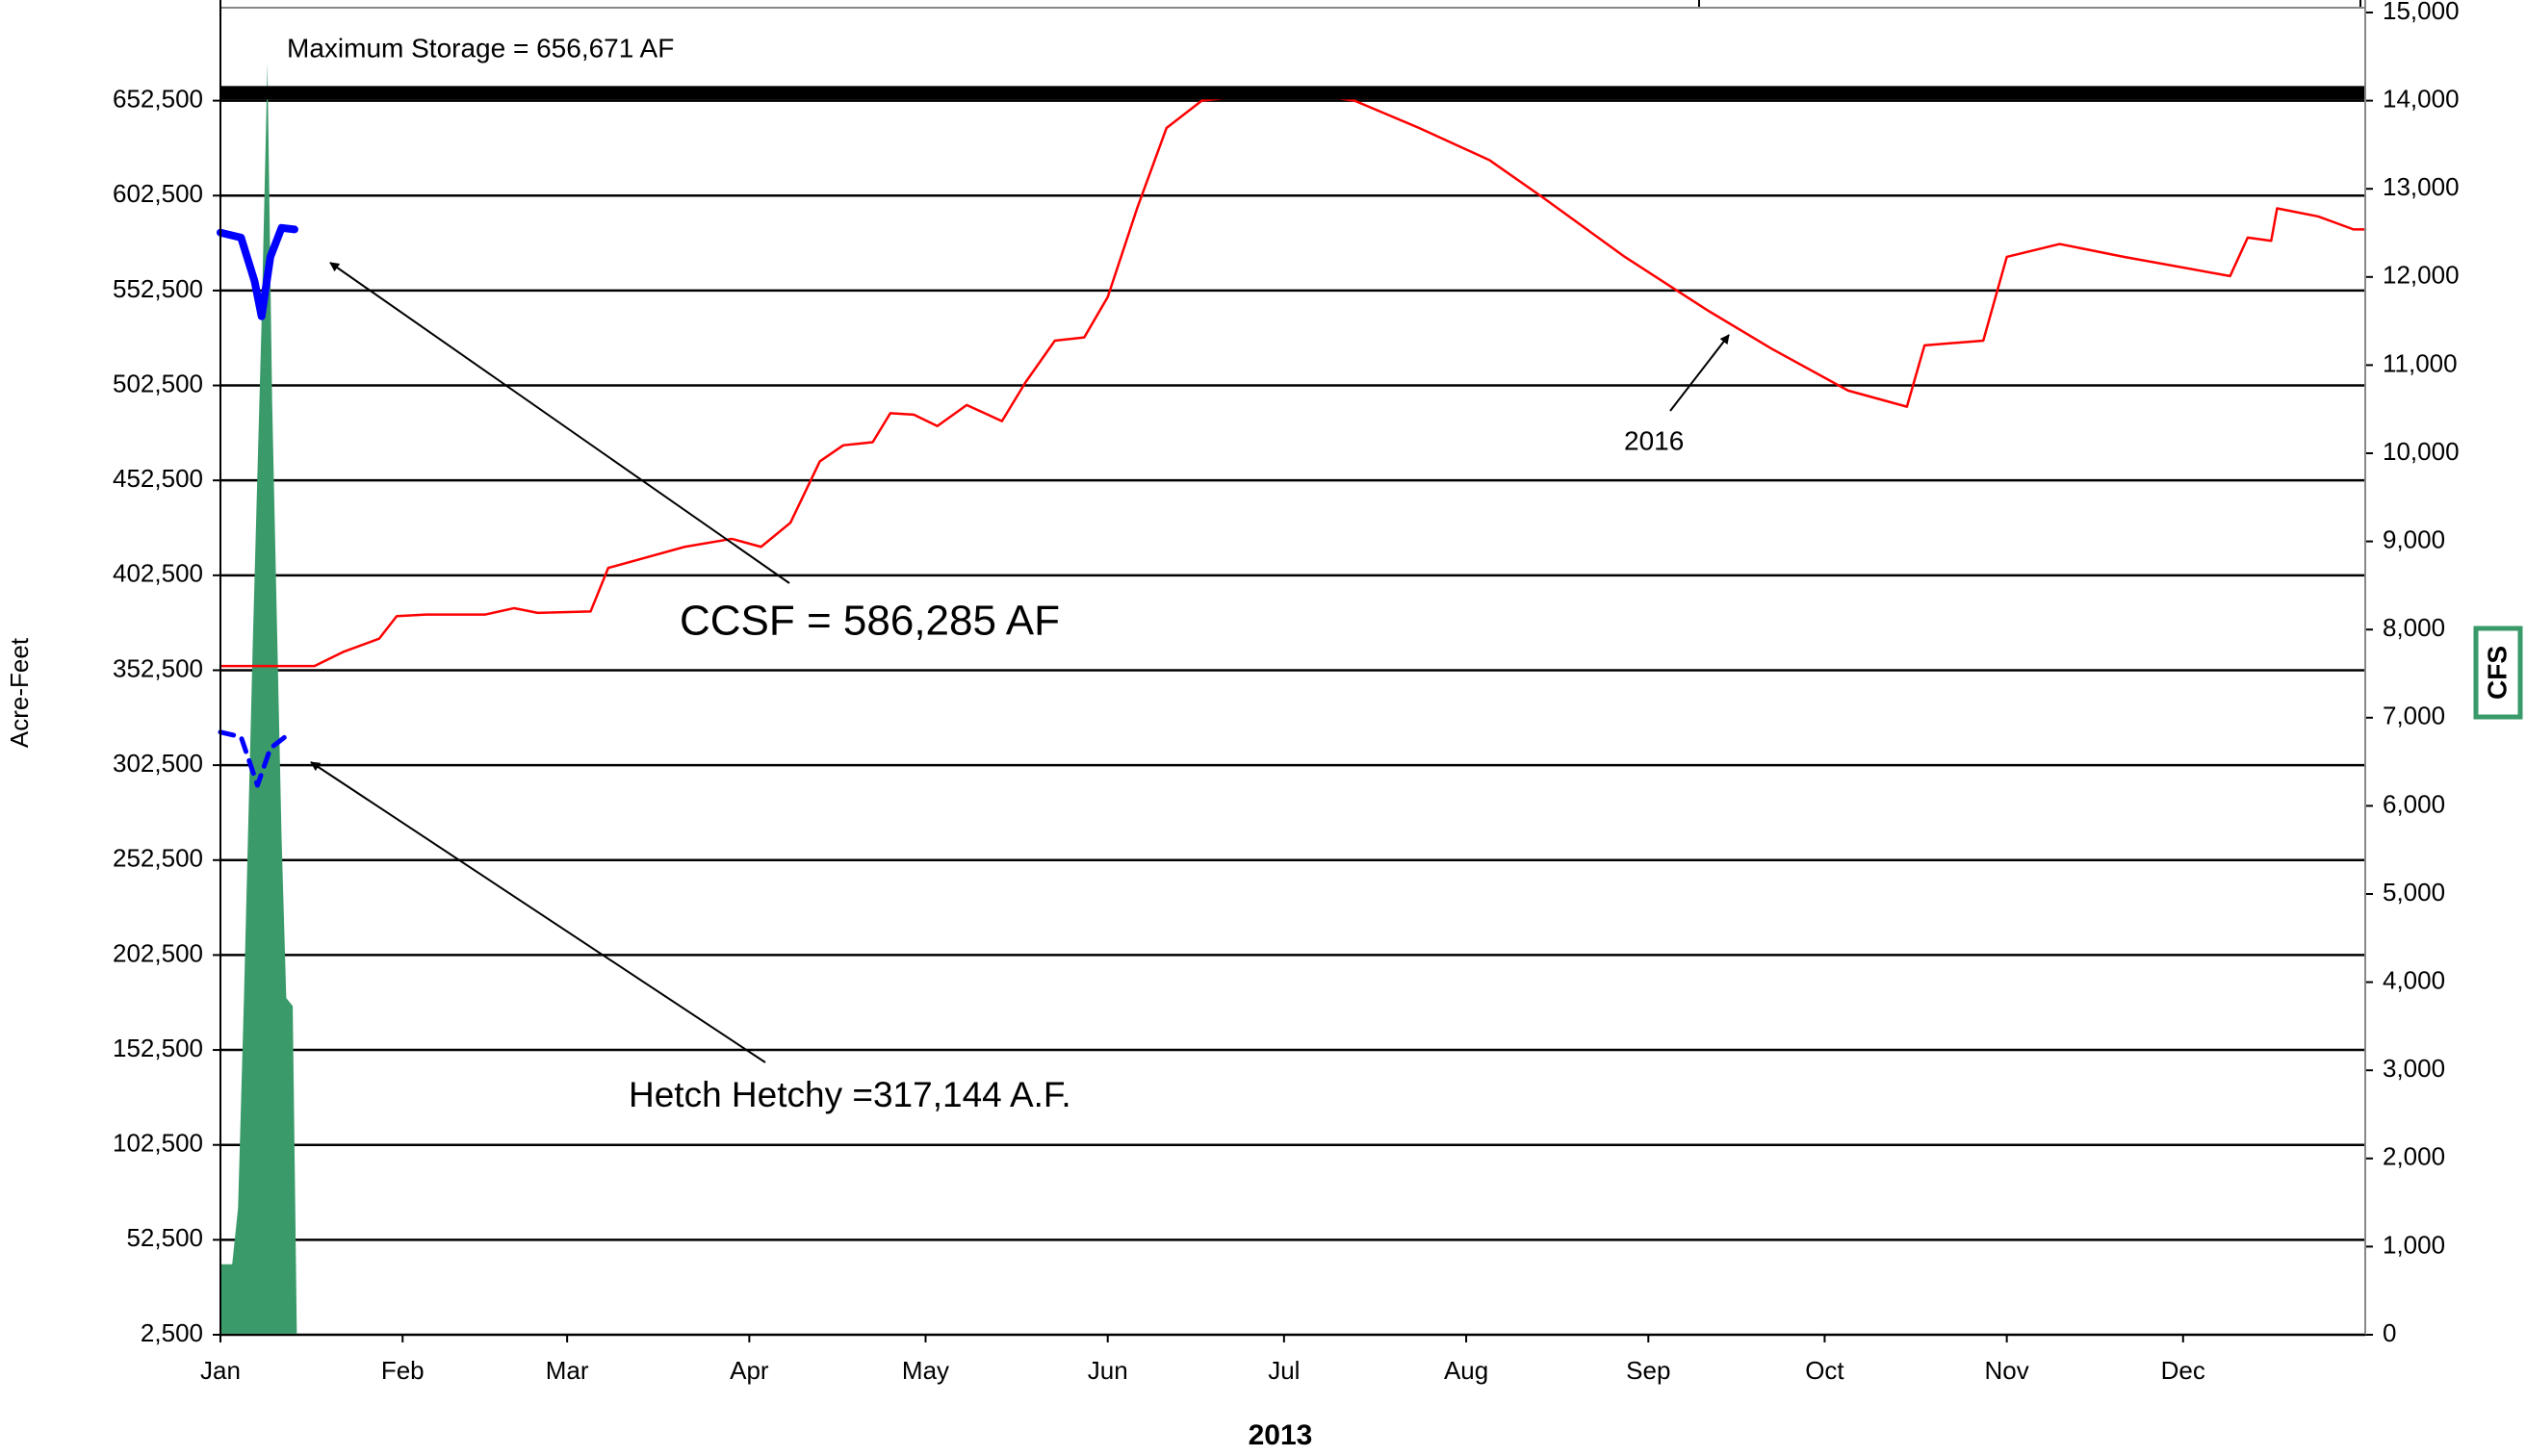 The height and width of the screenshot is (1456, 2526). What do you see at coordinates (2422, 187) in the screenshot?
I see `y2-tick-label: 13,000` at bounding box center [2422, 187].